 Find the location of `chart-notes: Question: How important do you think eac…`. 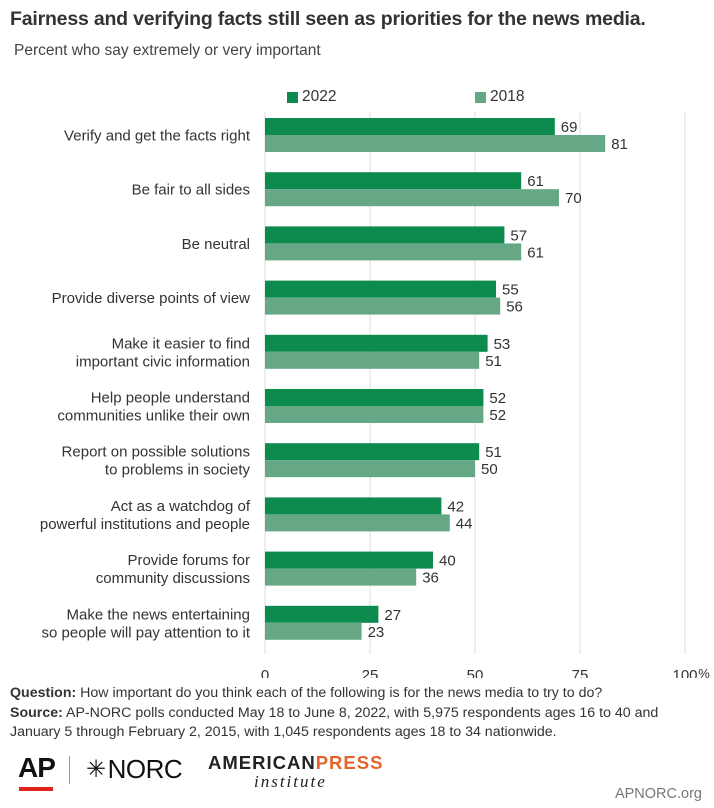

chart-notes: Question: How important do you think eac… is located at coordinates (360, 713).